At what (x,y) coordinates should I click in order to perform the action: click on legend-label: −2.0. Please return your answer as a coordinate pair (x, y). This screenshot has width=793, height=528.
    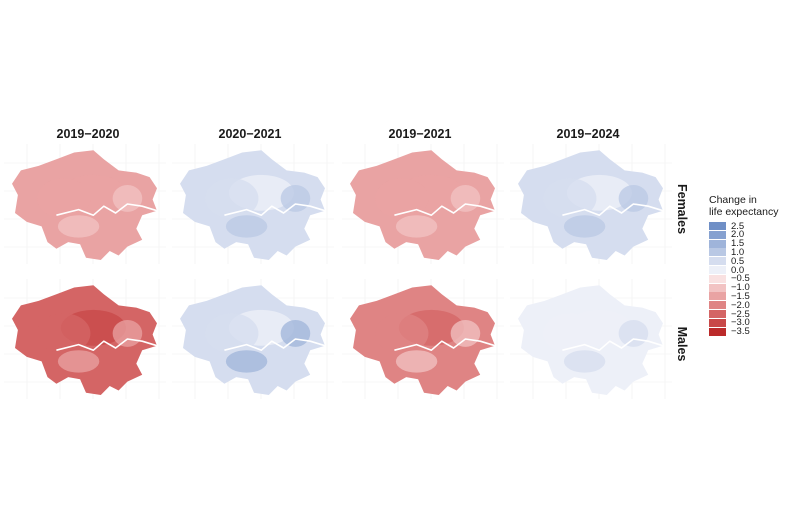
    Looking at the image, I should click on (740, 305).